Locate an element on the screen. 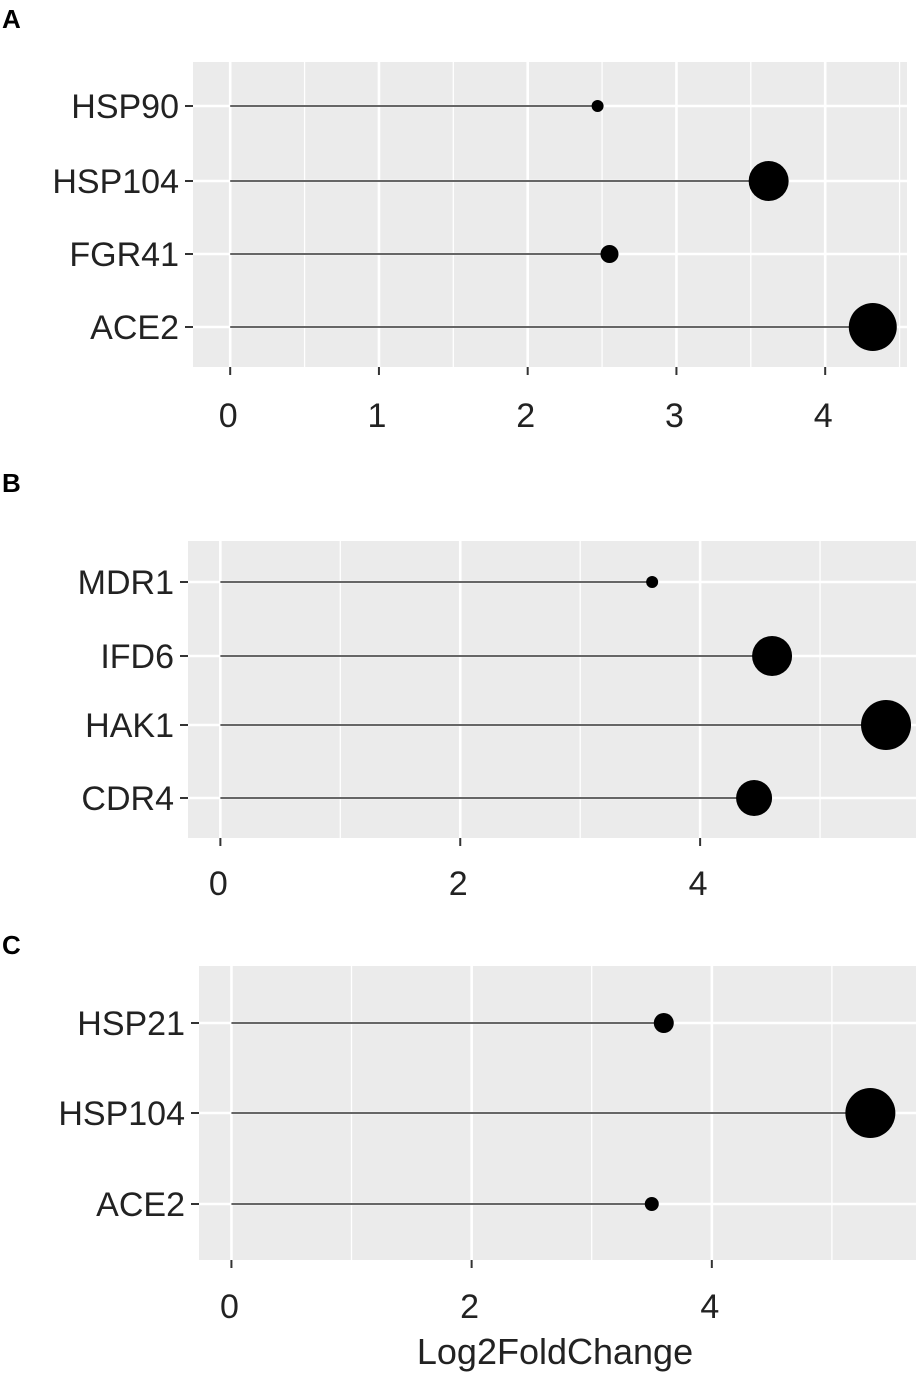 The width and height of the screenshot is (918, 1383). panel-letter-a: A is located at coordinates (11, 19).